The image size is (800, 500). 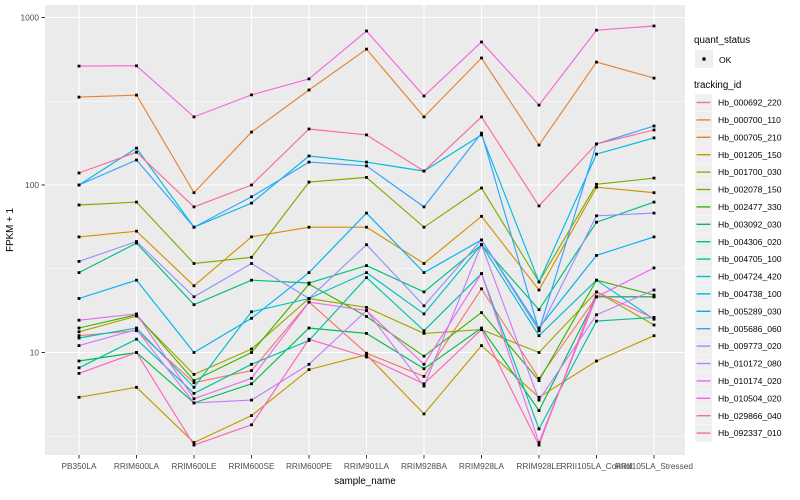 What do you see at coordinates (194, 466) in the screenshot?
I see `x-tick-label: RRIM600LE` at bounding box center [194, 466].